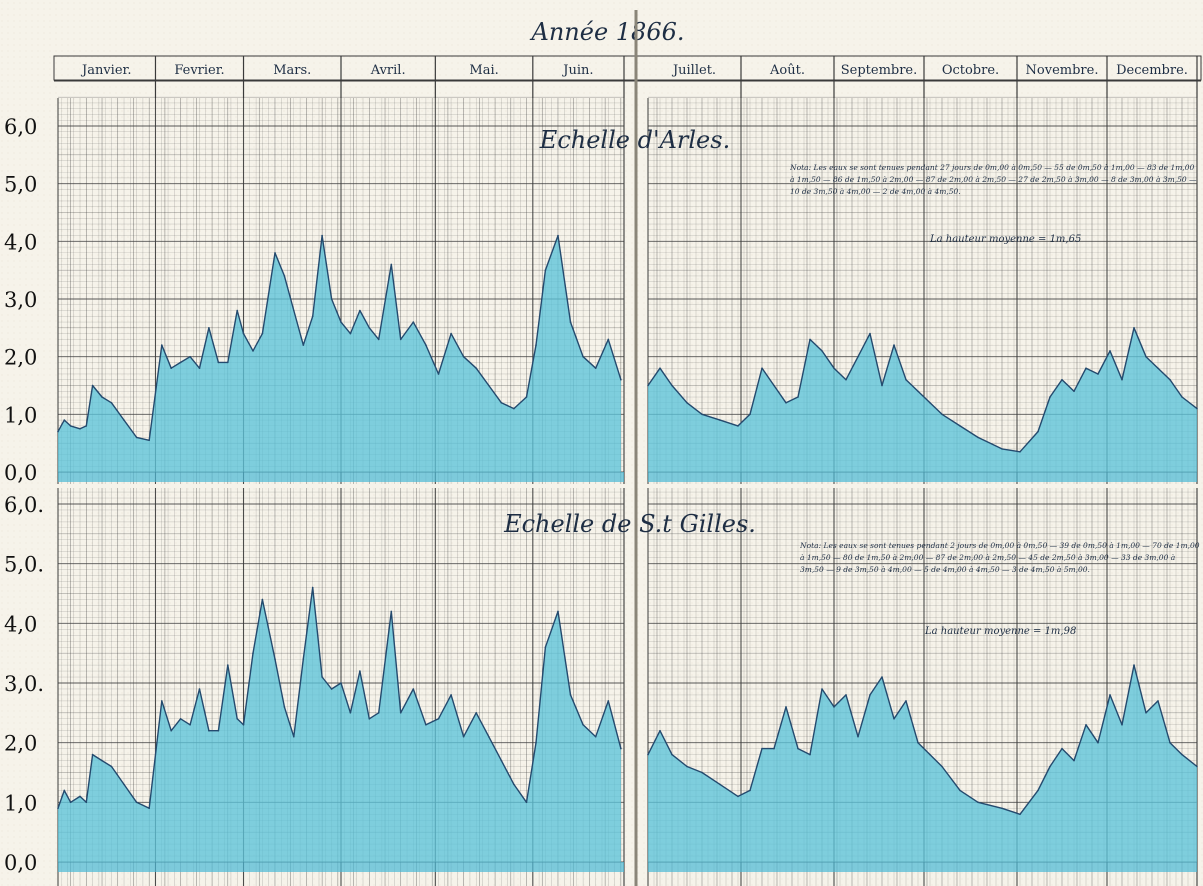 The height and width of the screenshot is (886, 1203). What do you see at coordinates (339, 353) in the screenshot?
I see `area-fill` at bounding box center [339, 353].